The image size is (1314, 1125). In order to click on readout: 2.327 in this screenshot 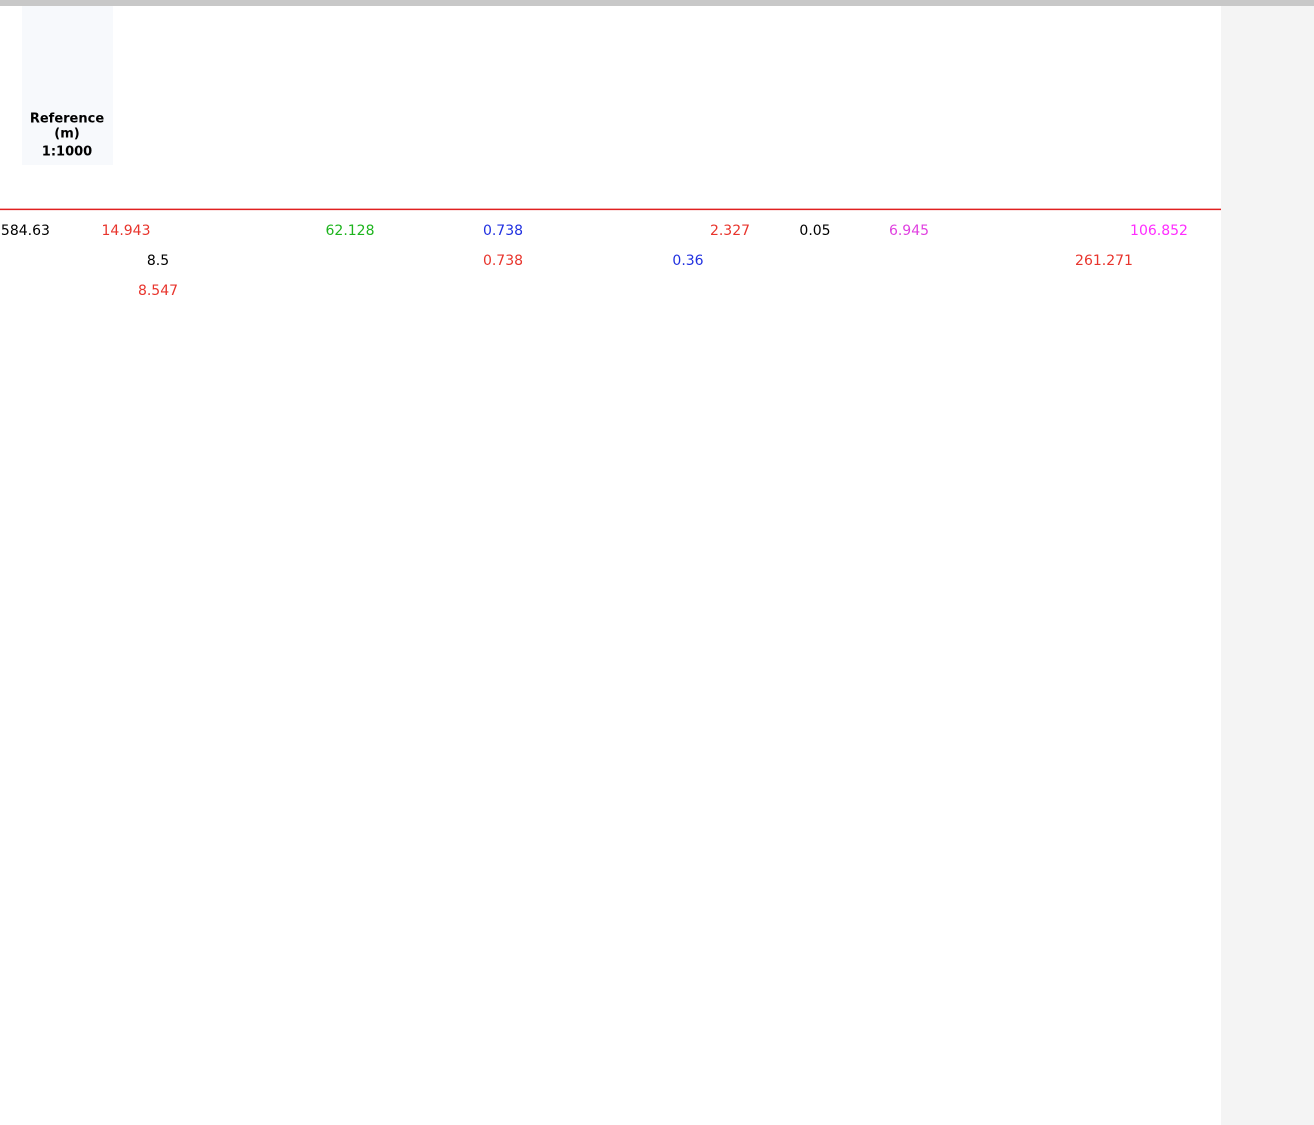, I will do `click(730, 231)`.